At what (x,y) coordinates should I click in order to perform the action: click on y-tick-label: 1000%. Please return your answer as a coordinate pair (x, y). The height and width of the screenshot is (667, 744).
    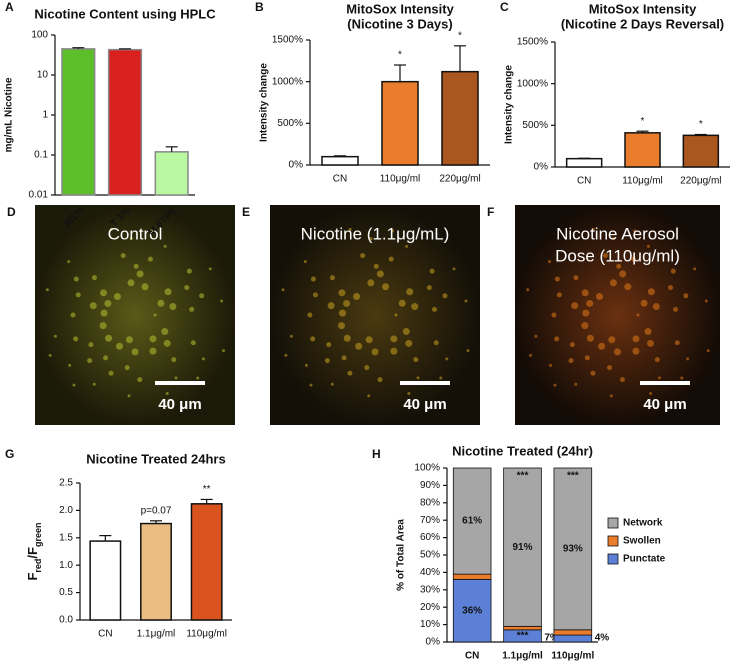
    Looking at the image, I should click on (532, 83).